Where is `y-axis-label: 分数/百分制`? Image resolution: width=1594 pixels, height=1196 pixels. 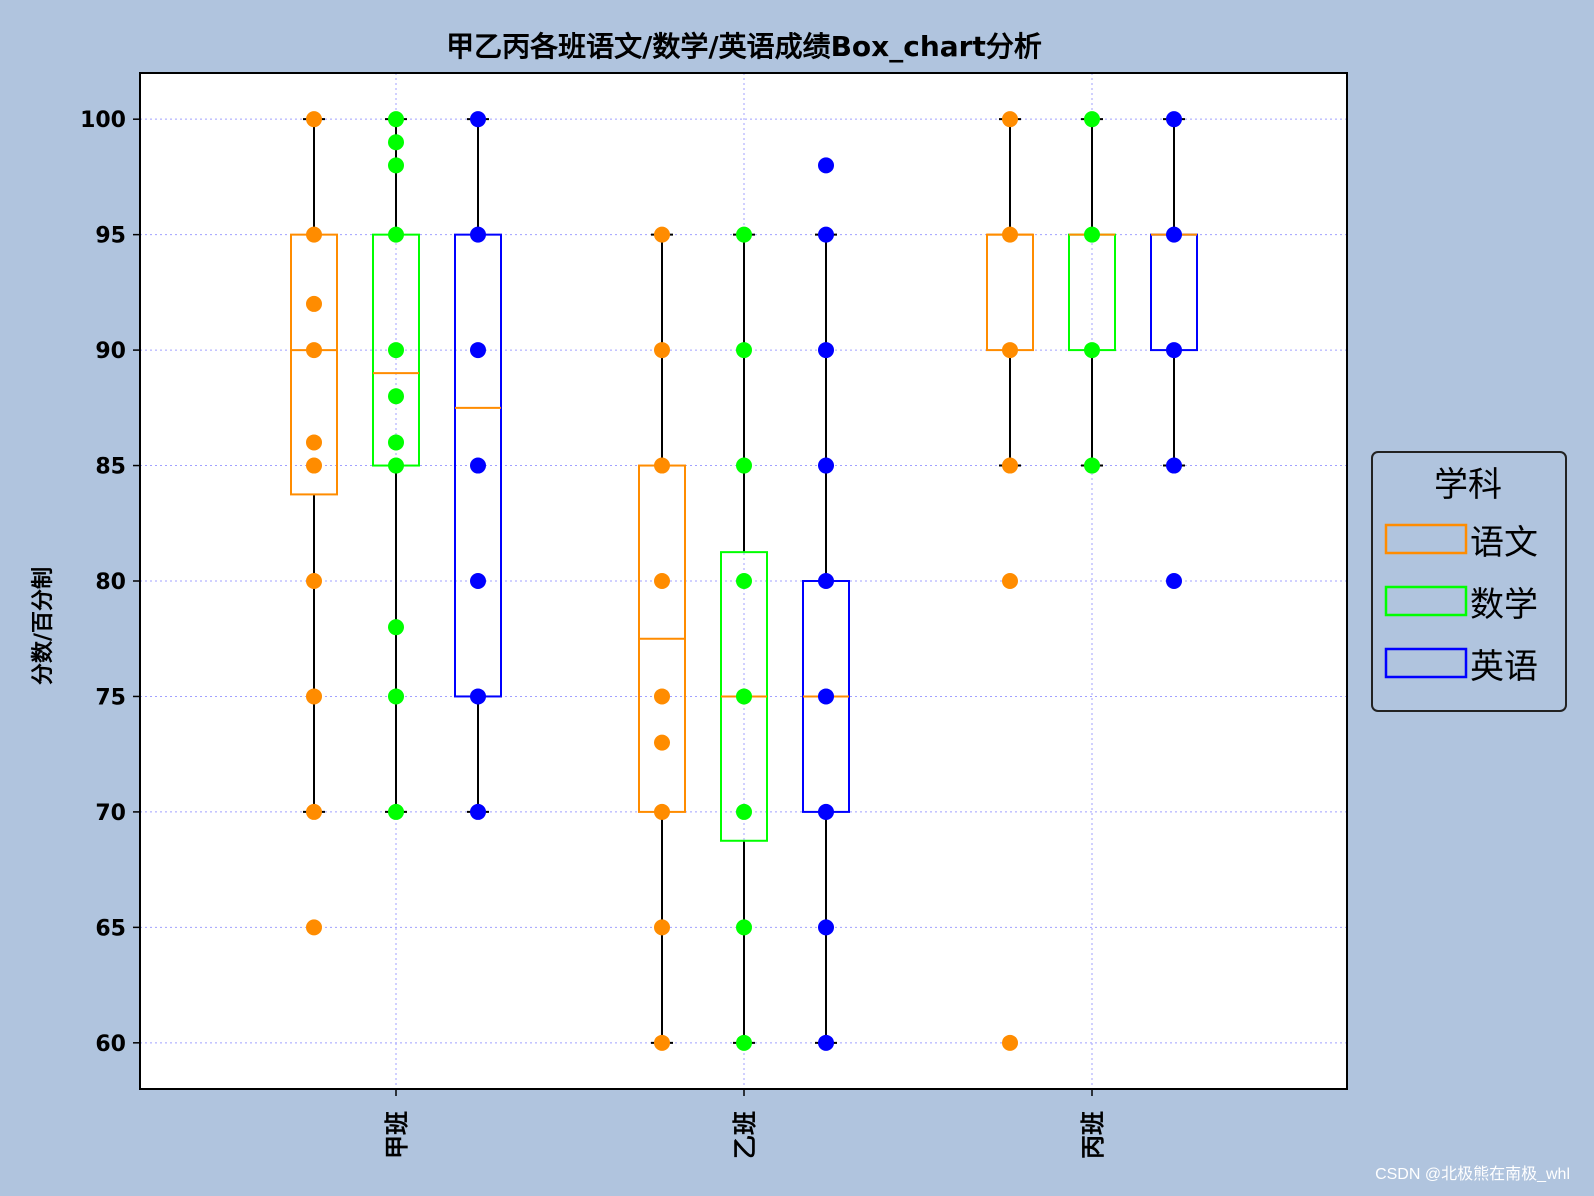 y-axis-label: 分数/百分制 is located at coordinates (43, 626).